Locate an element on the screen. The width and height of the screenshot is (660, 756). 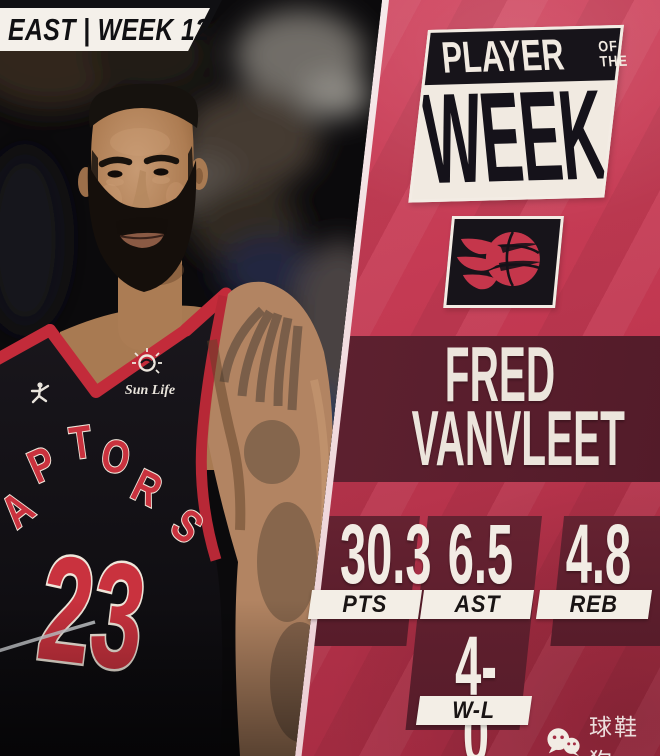
raptors-basketball-claw-icon is located at coordinates (498, 260).